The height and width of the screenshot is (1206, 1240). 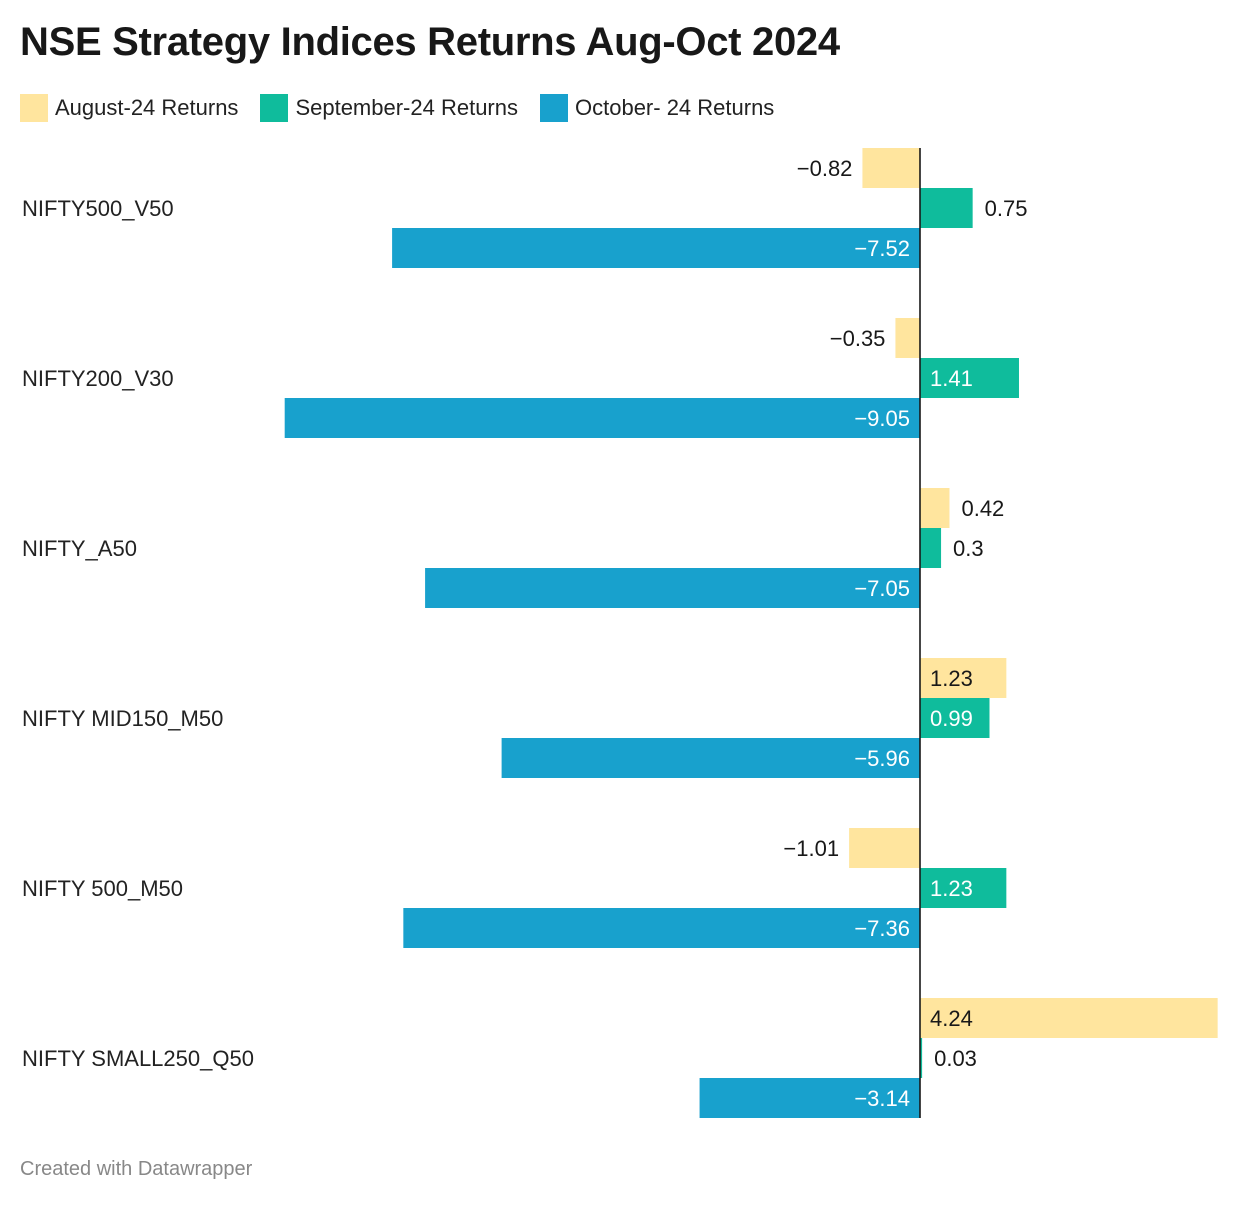 What do you see at coordinates (34, 108) in the screenshot?
I see `legend-swatch-august` at bounding box center [34, 108].